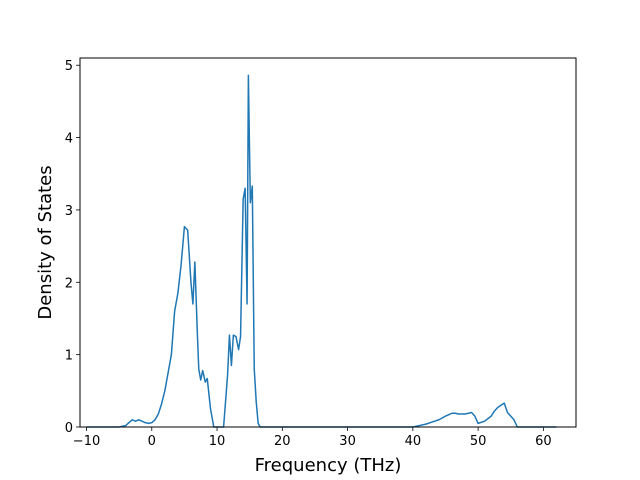 The image size is (640, 480). Describe the element at coordinates (347, 441) in the screenshot. I see `x-tick-label: 30` at that location.